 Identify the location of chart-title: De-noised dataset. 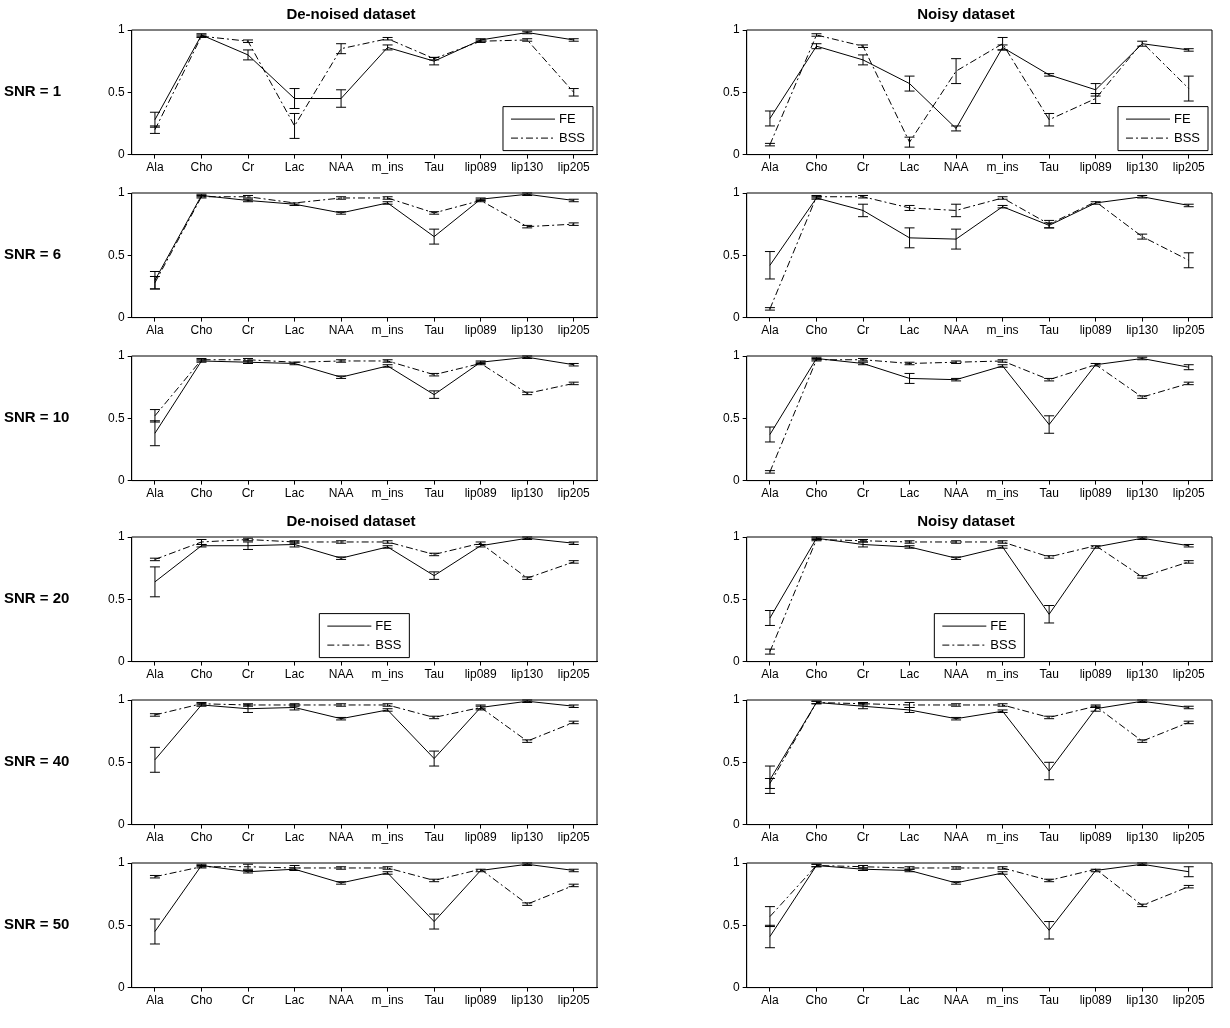
(351, 521).